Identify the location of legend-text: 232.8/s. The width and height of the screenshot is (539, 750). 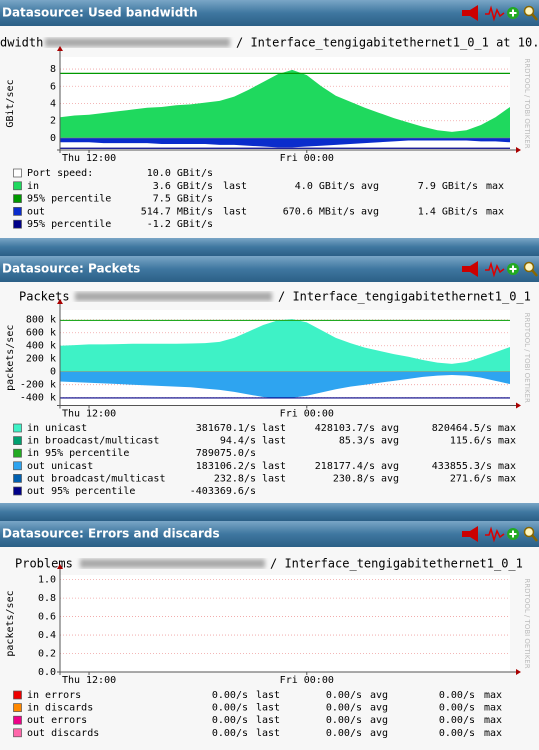
(235, 478).